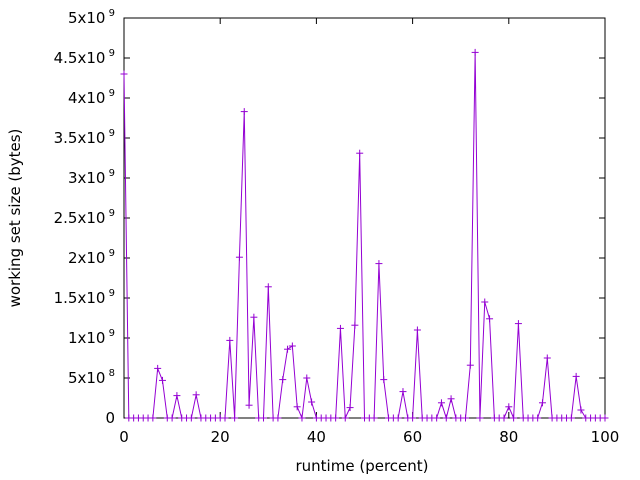 The image size is (640, 480). What do you see at coordinates (91, 377) in the screenshot?
I see `y-tick-label: 5x10 8` at bounding box center [91, 377].